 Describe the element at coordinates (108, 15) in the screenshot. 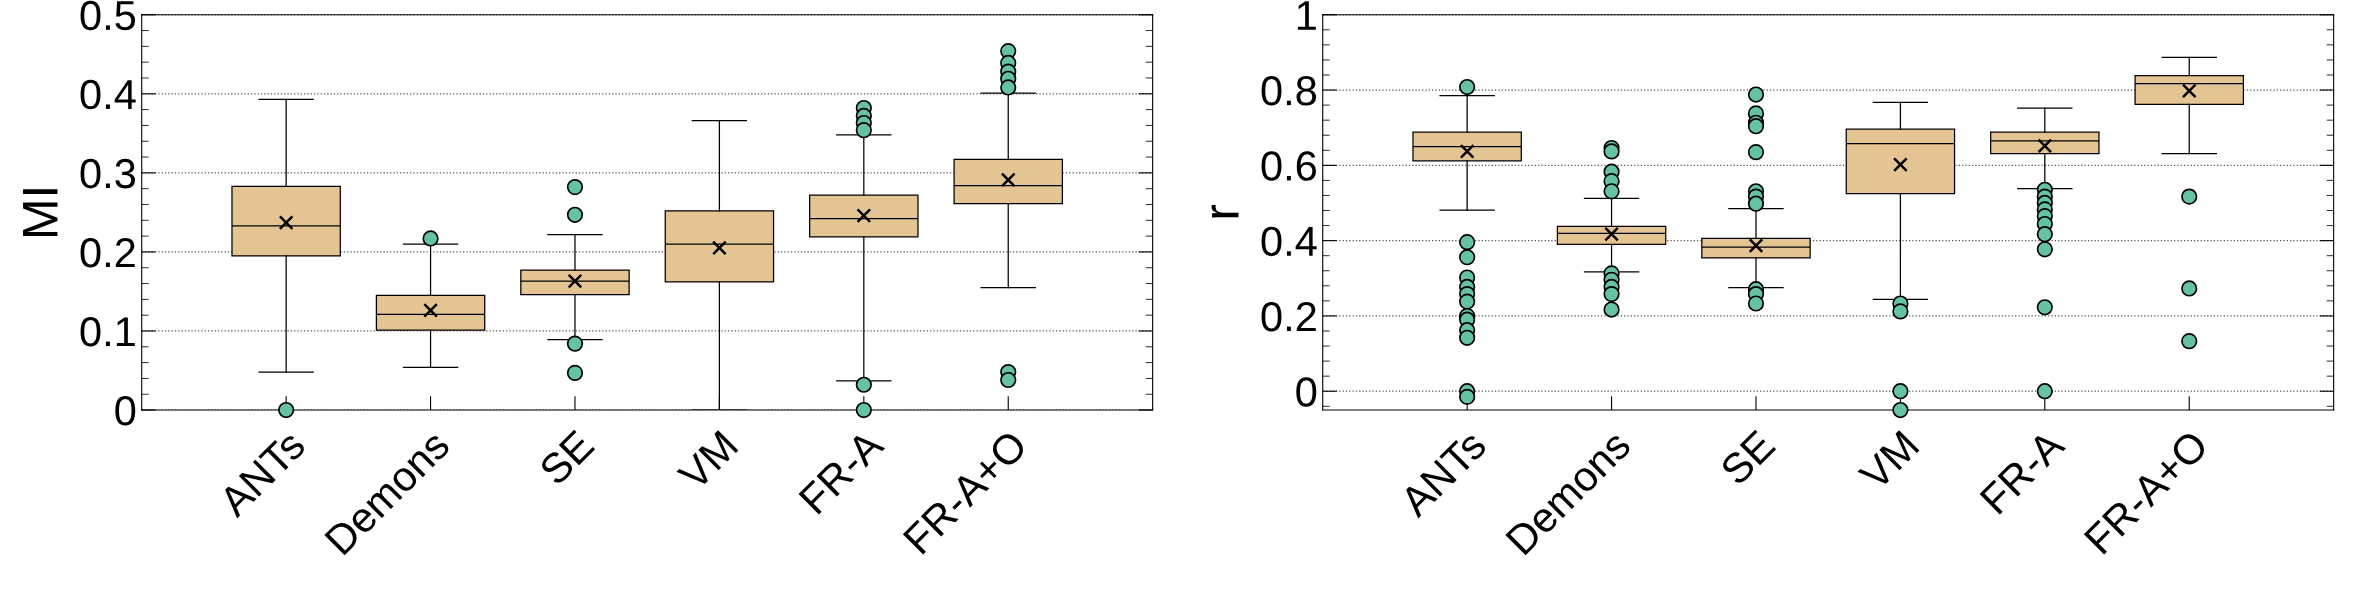

I see `y-tick-label: 0.5` at that location.